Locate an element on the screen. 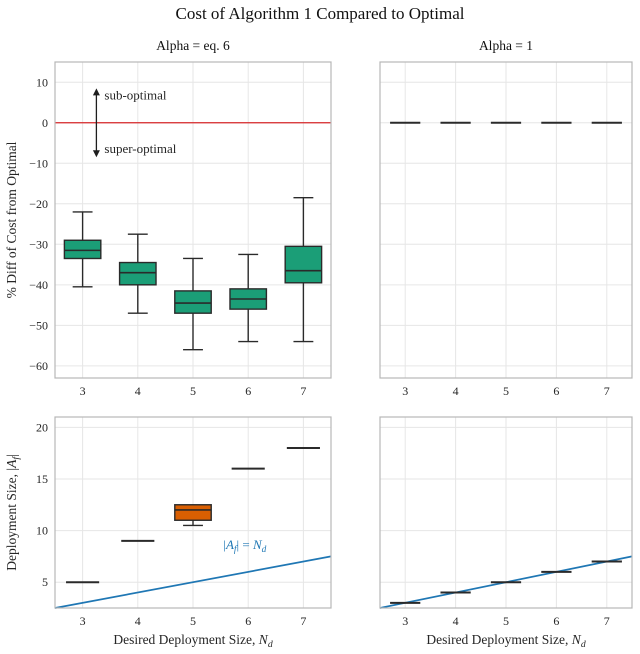 The height and width of the screenshot is (654, 640). arrowhead-up is located at coordinates (96, 92).